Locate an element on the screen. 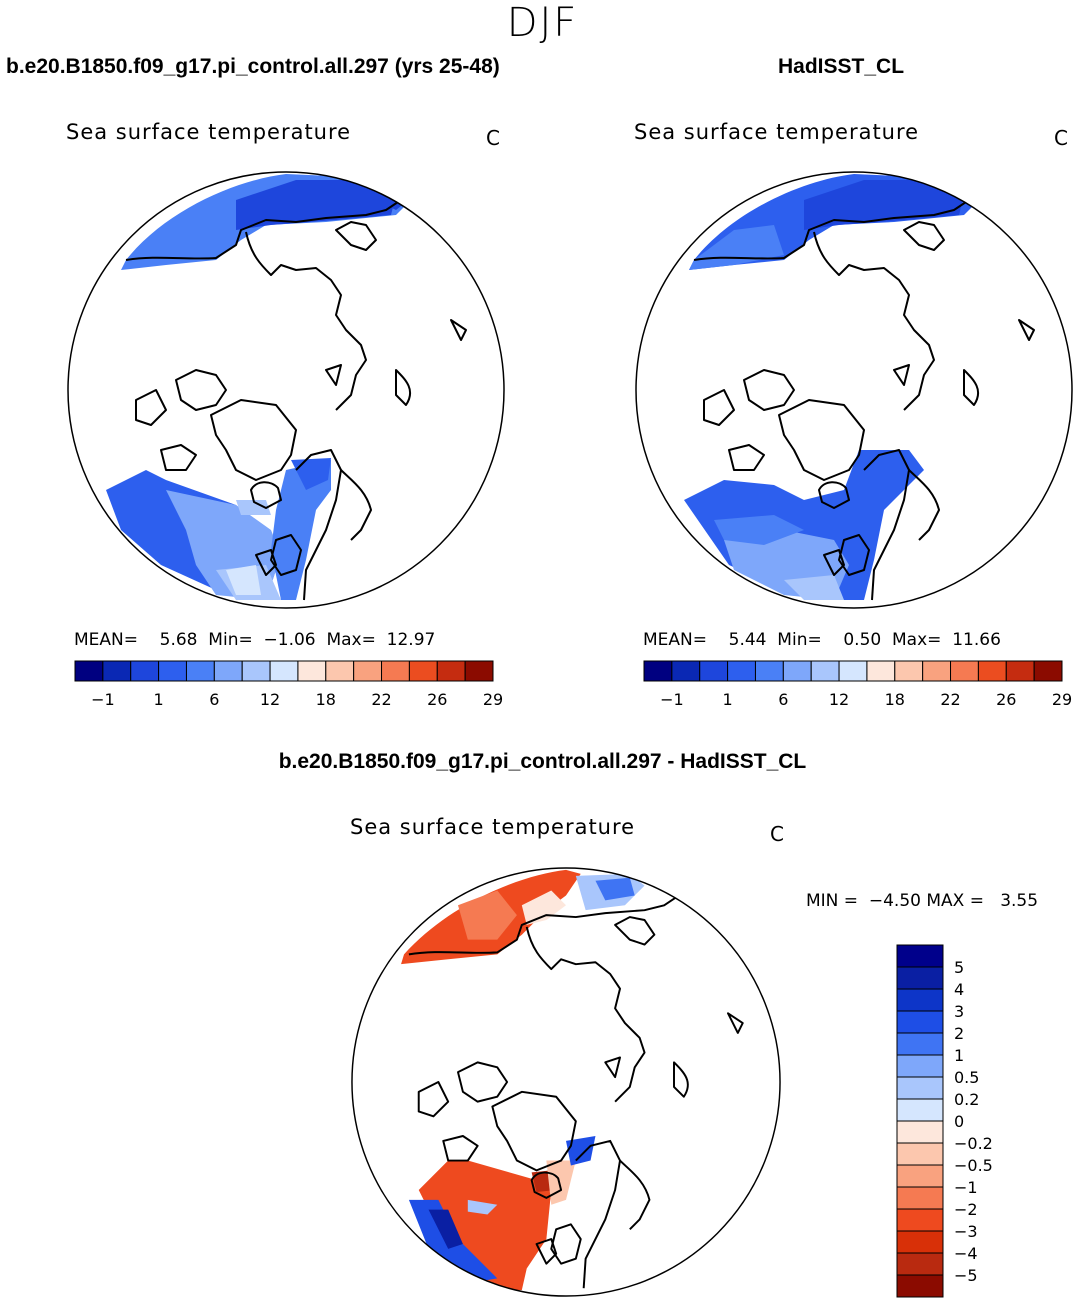 This screenshot has height=1302, width=1085. diff-stats: MIN = −4.50 MAX = 3.55 is located at coordinates (922, 901).